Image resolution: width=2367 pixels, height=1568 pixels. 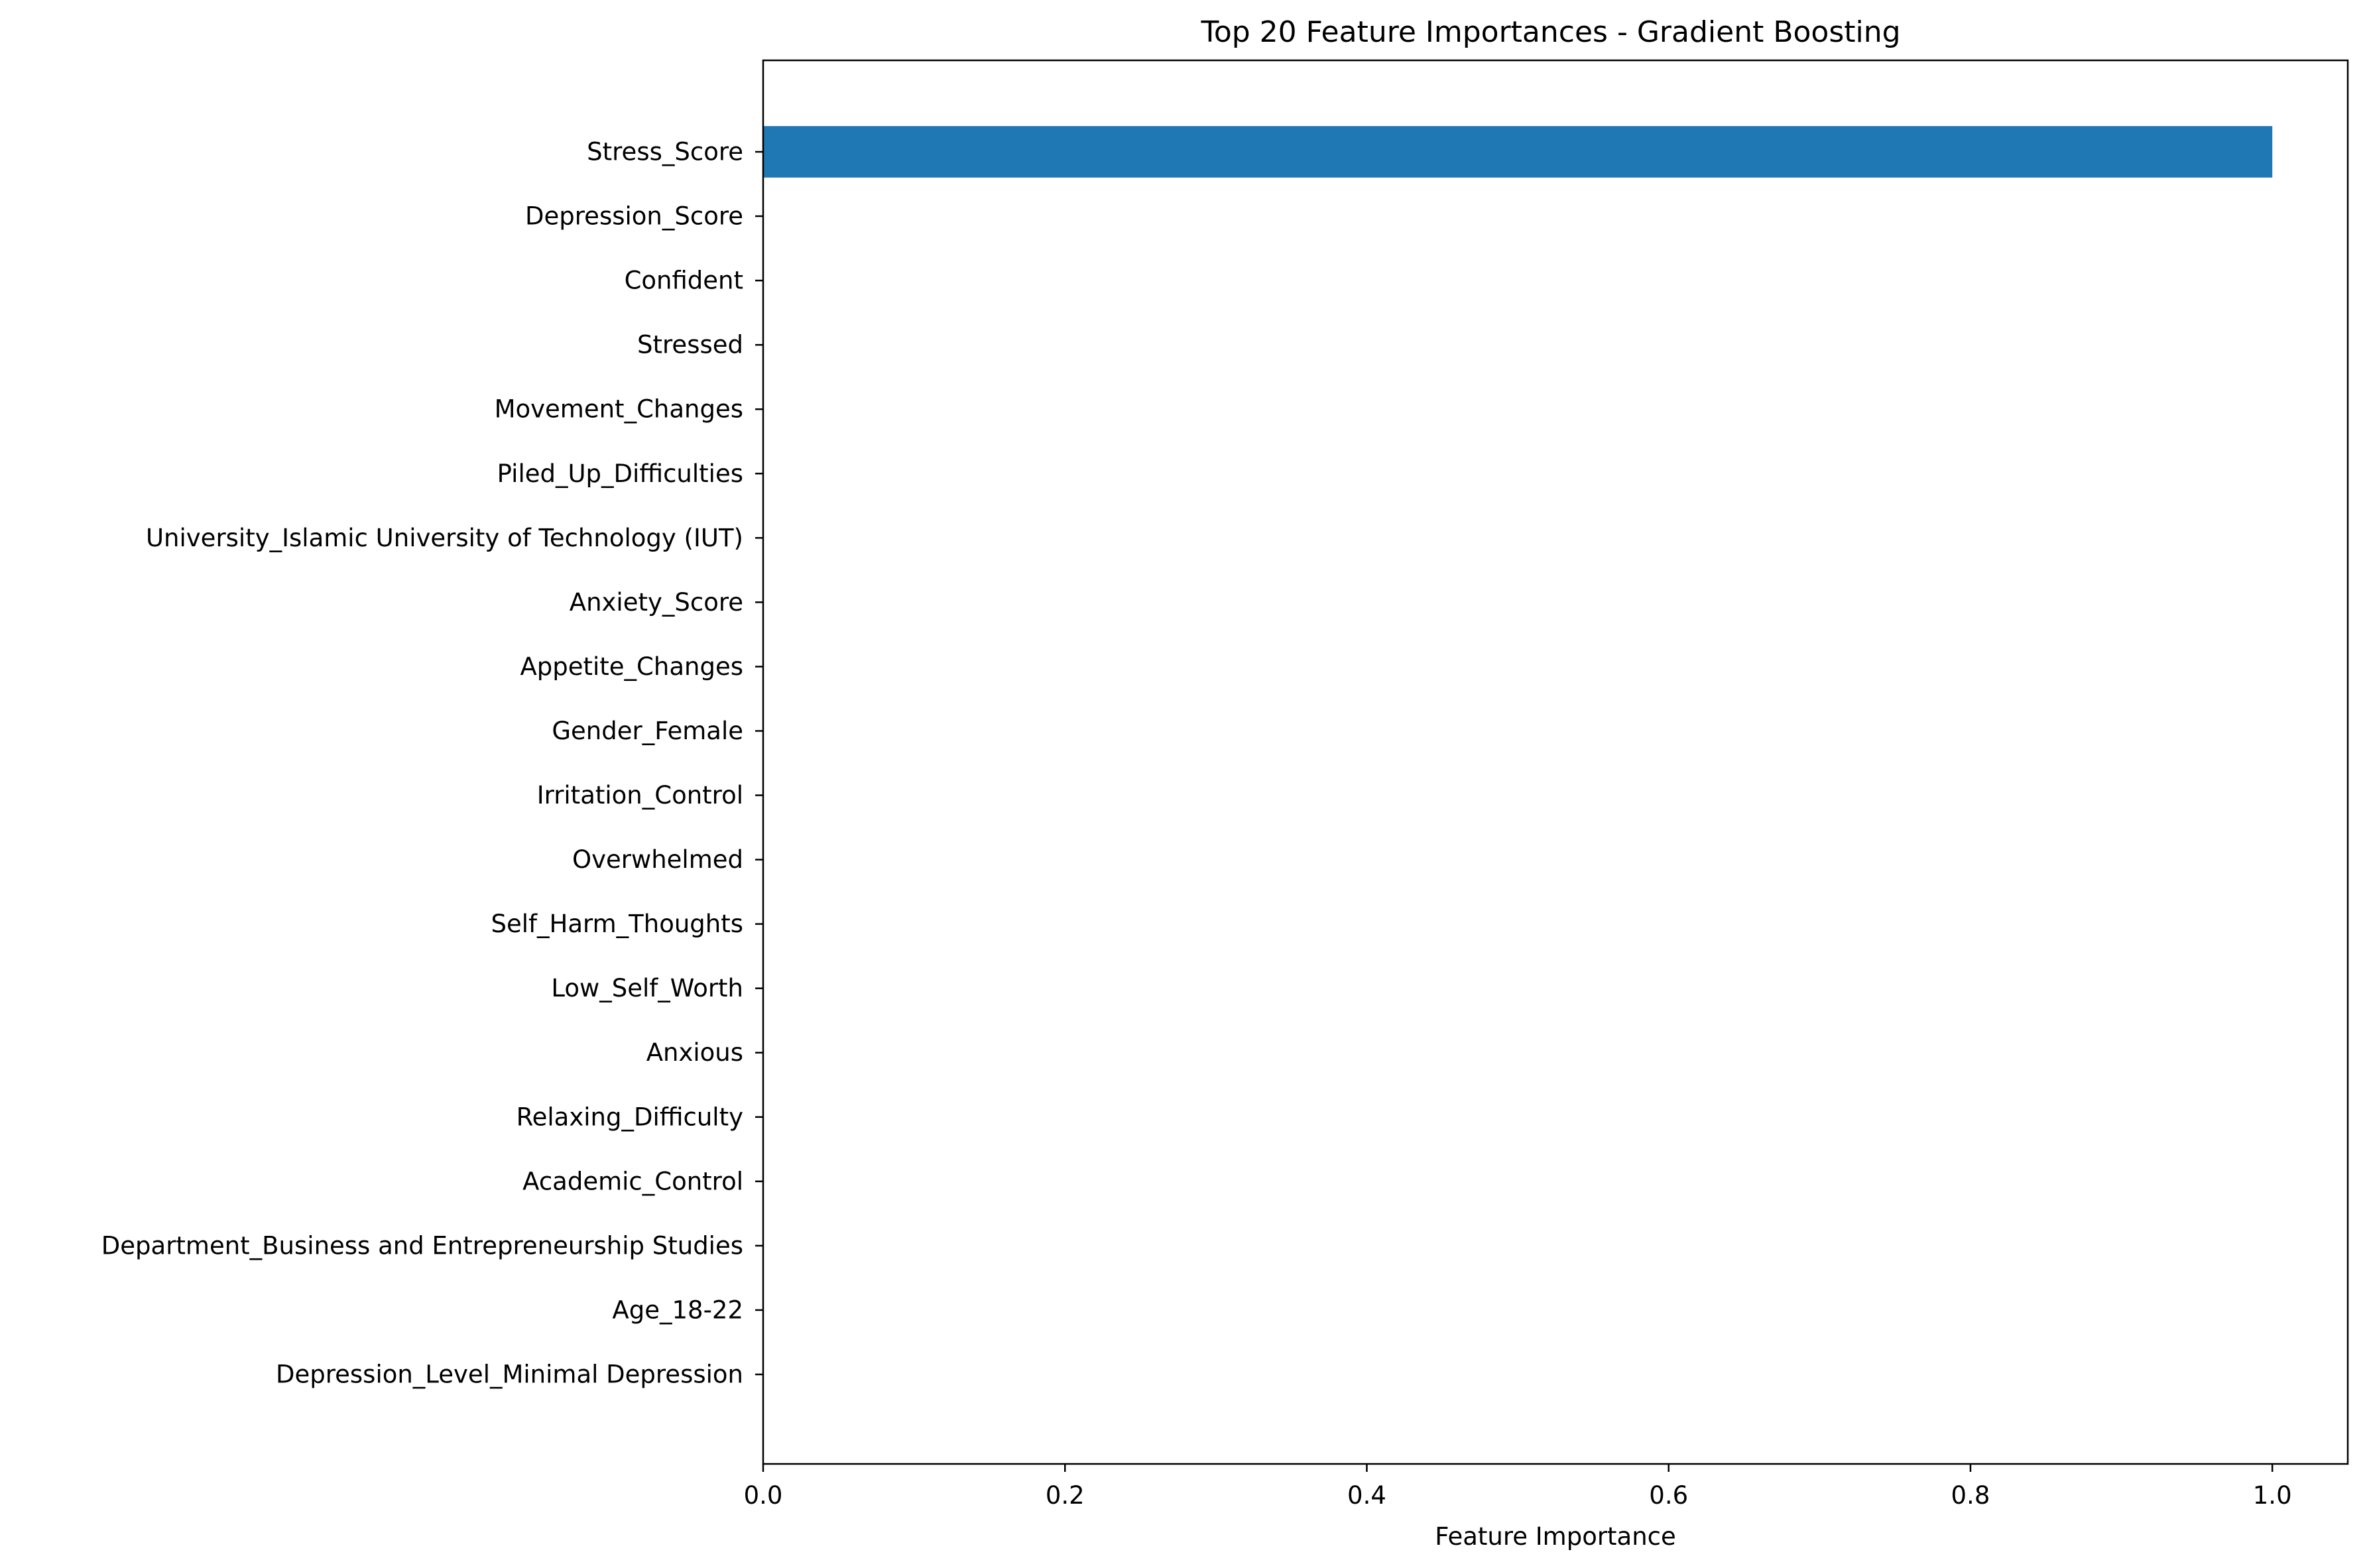 What do you see at coordinates (665, 152) in the screenshot?
I see `y-tick-label: Stress_Score` at bounding box center [665, 152].